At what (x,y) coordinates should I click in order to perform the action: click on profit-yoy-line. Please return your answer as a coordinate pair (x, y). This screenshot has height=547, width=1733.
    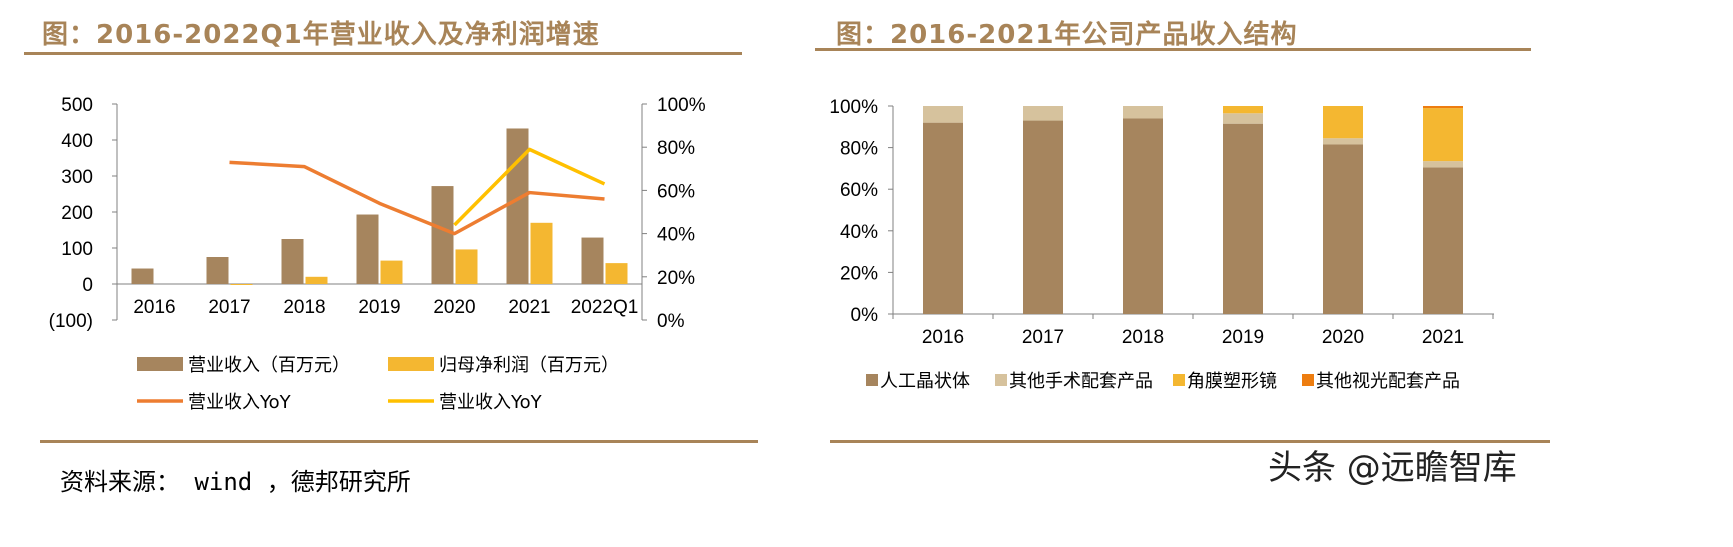
    Looking at the image, I should click on (529, 187).